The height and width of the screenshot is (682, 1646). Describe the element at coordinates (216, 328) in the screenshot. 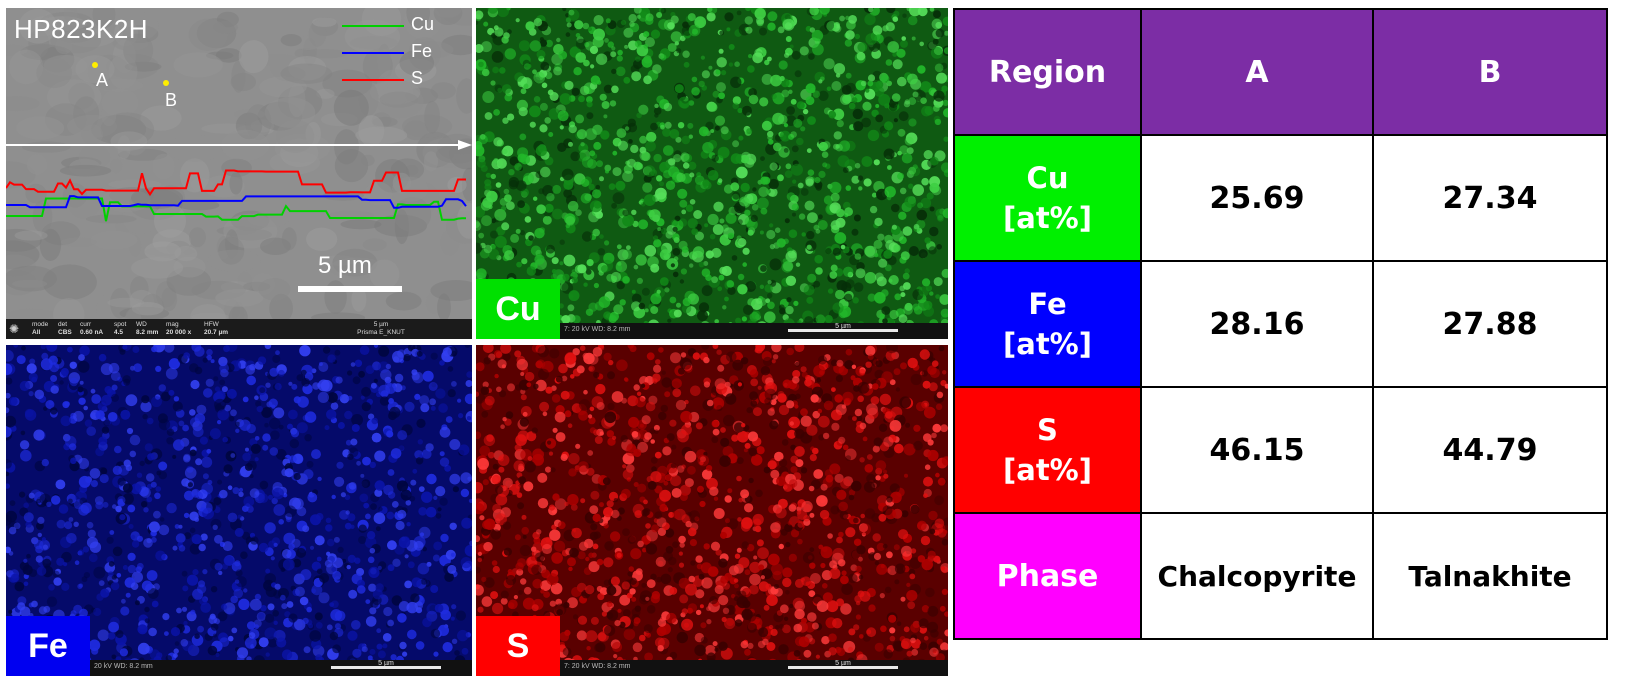

I see `info-hfw: HFW 20.7 µm` at that location.